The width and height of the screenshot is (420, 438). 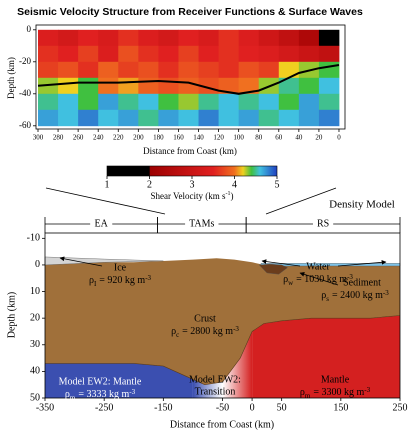 I want to click on x-tick-label: 220, so click(x=118, y=138).